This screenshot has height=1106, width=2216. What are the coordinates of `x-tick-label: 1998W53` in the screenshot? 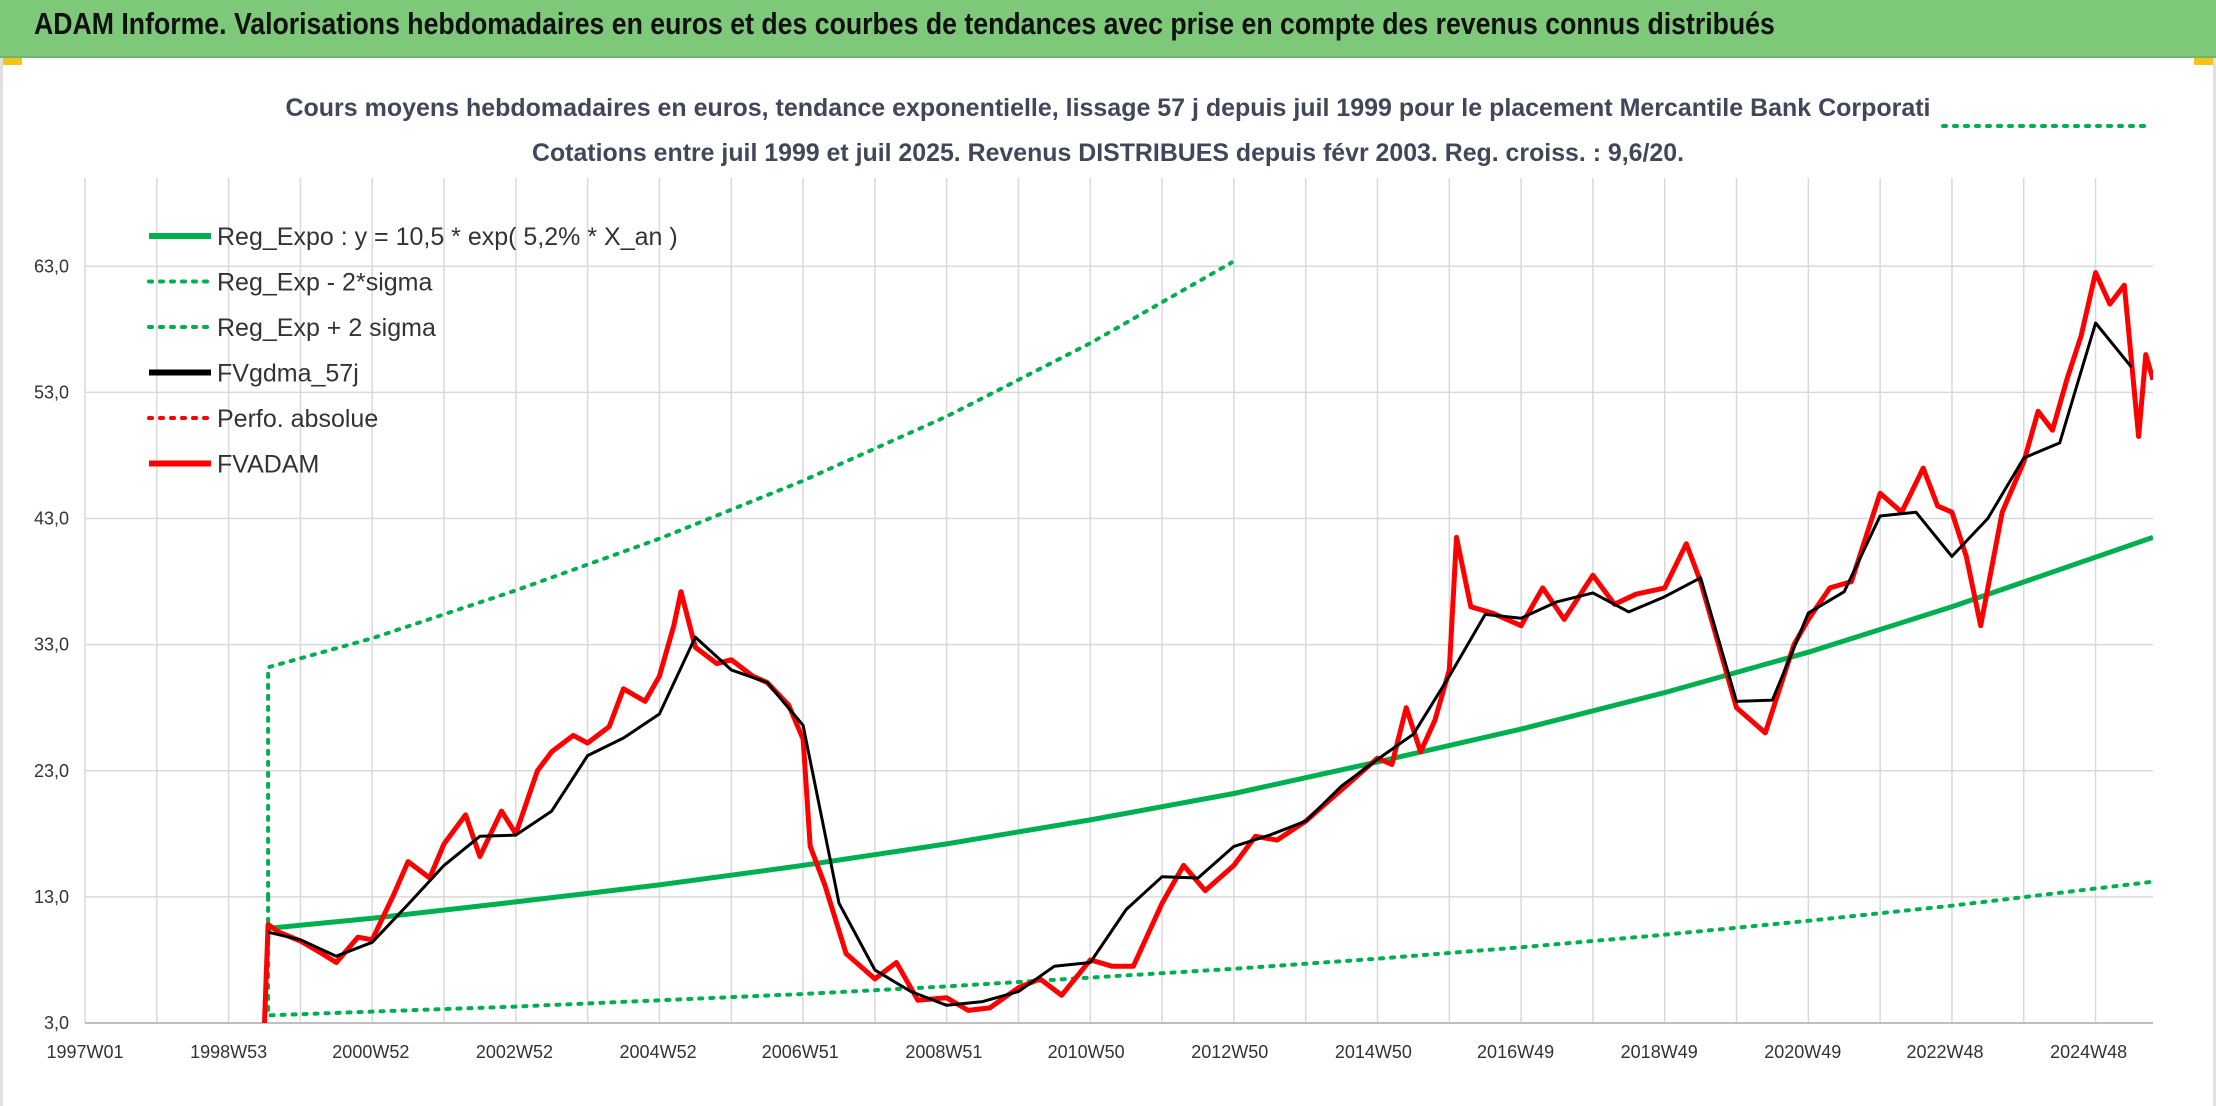 It's located at (228, 1052).